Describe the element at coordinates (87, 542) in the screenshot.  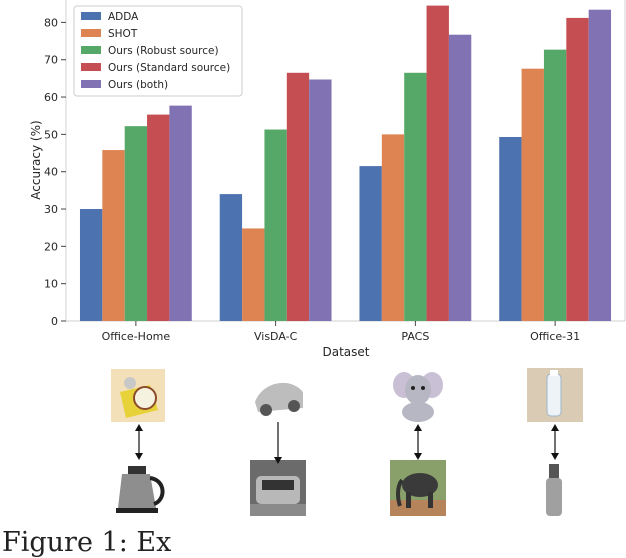
I see `figure-caption: Figure 1: Ex` at that location.